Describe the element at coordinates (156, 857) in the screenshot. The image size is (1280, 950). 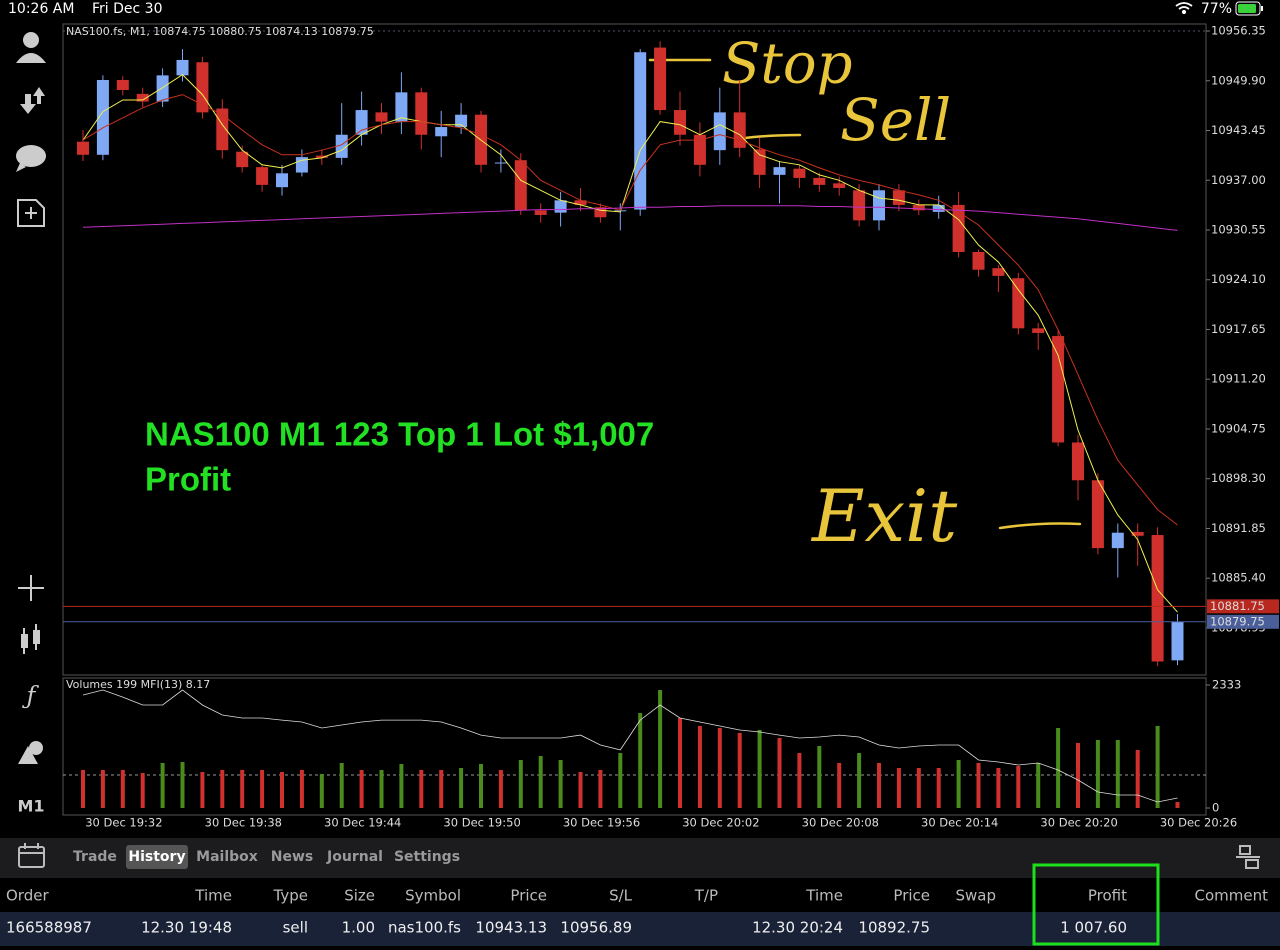
I see `tab: History` at that location.